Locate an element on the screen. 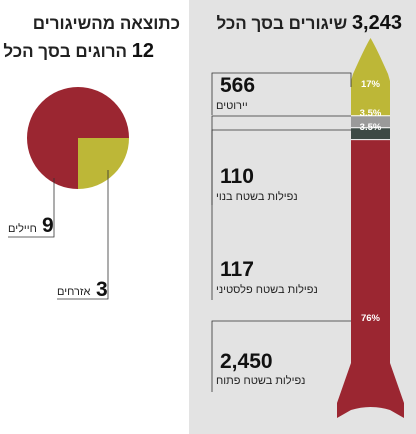 This screenshot has height=434, width=416. soldiers-value: 9 is located at coordinates (48, 225).